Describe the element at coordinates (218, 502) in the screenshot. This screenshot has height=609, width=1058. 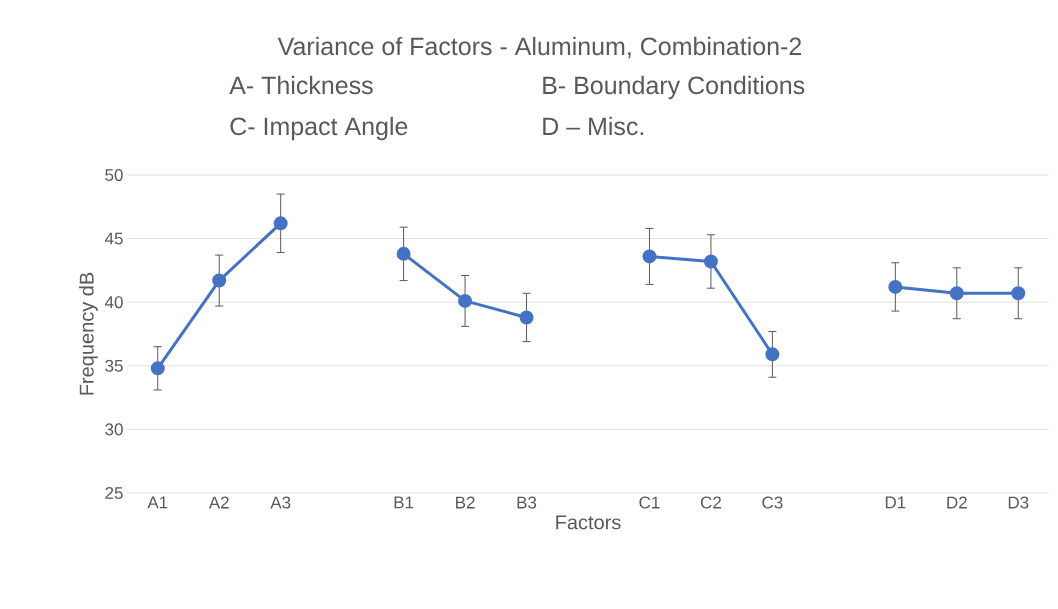
I see `x-tick-label: A2` at that location.